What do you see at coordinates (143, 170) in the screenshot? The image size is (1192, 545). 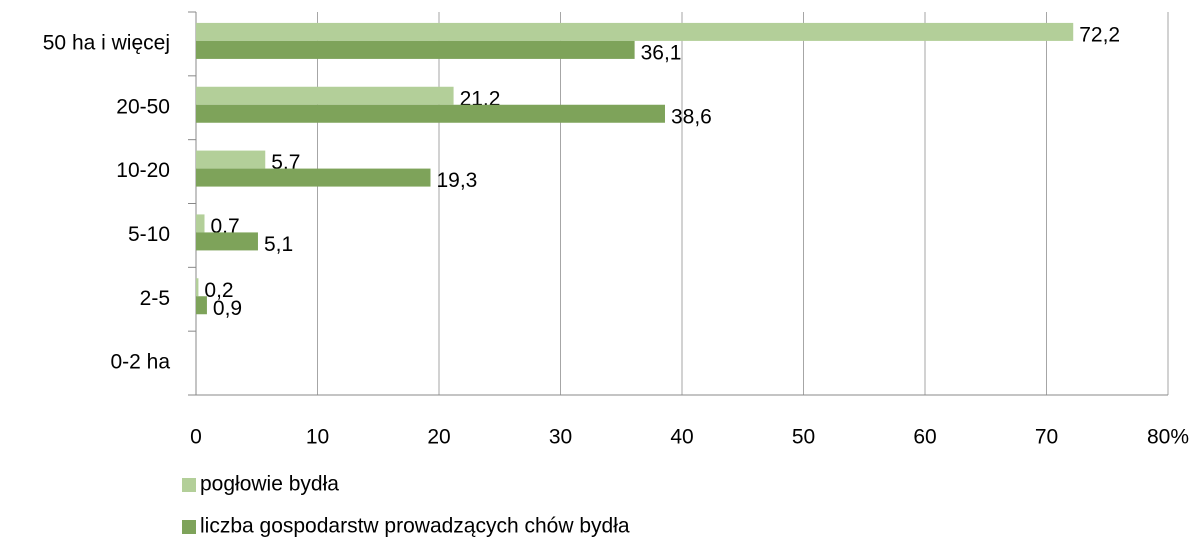 I see `y-tick-label: 10-20` at bounding box center [143, 170].